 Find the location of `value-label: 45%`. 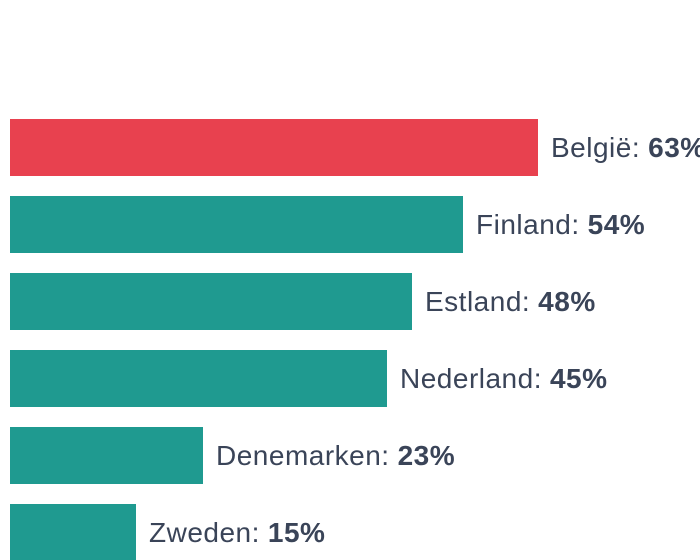

value-label: 45% is located at coordinates (578, 378).